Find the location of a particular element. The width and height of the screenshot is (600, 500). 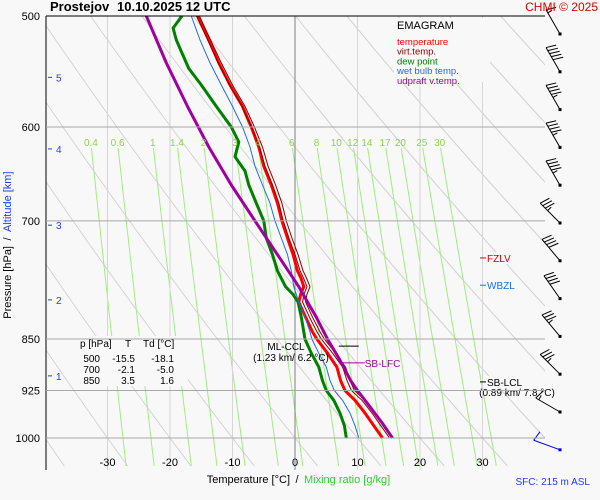

mixing-ratio-label: 0.4 is located at coordinates (91, 143).